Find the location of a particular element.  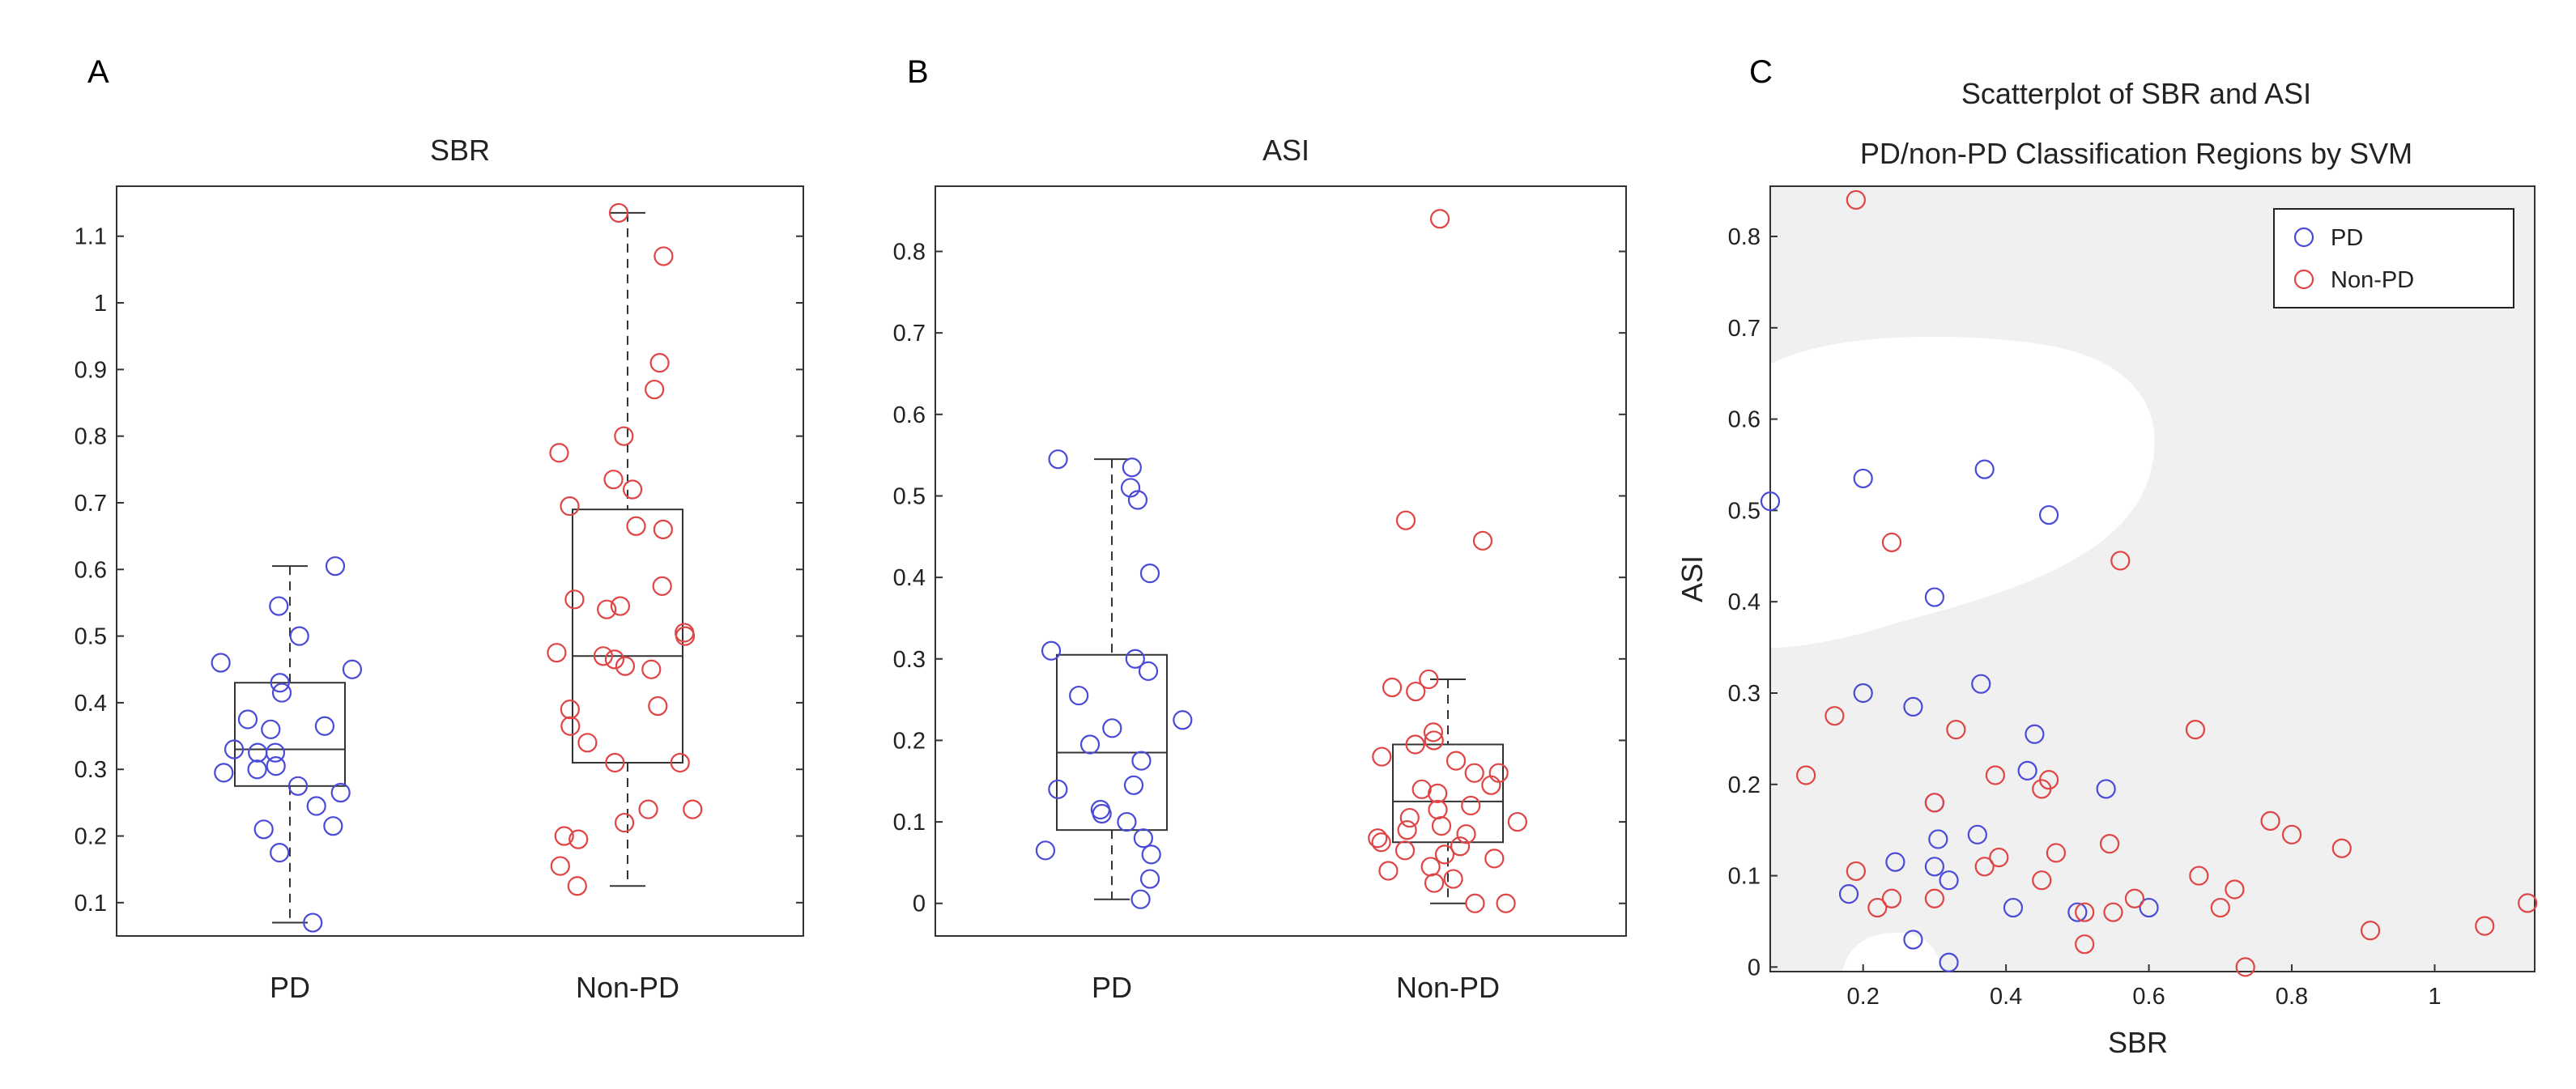

panel-letter-b: B is located at coordinates (918, 72).